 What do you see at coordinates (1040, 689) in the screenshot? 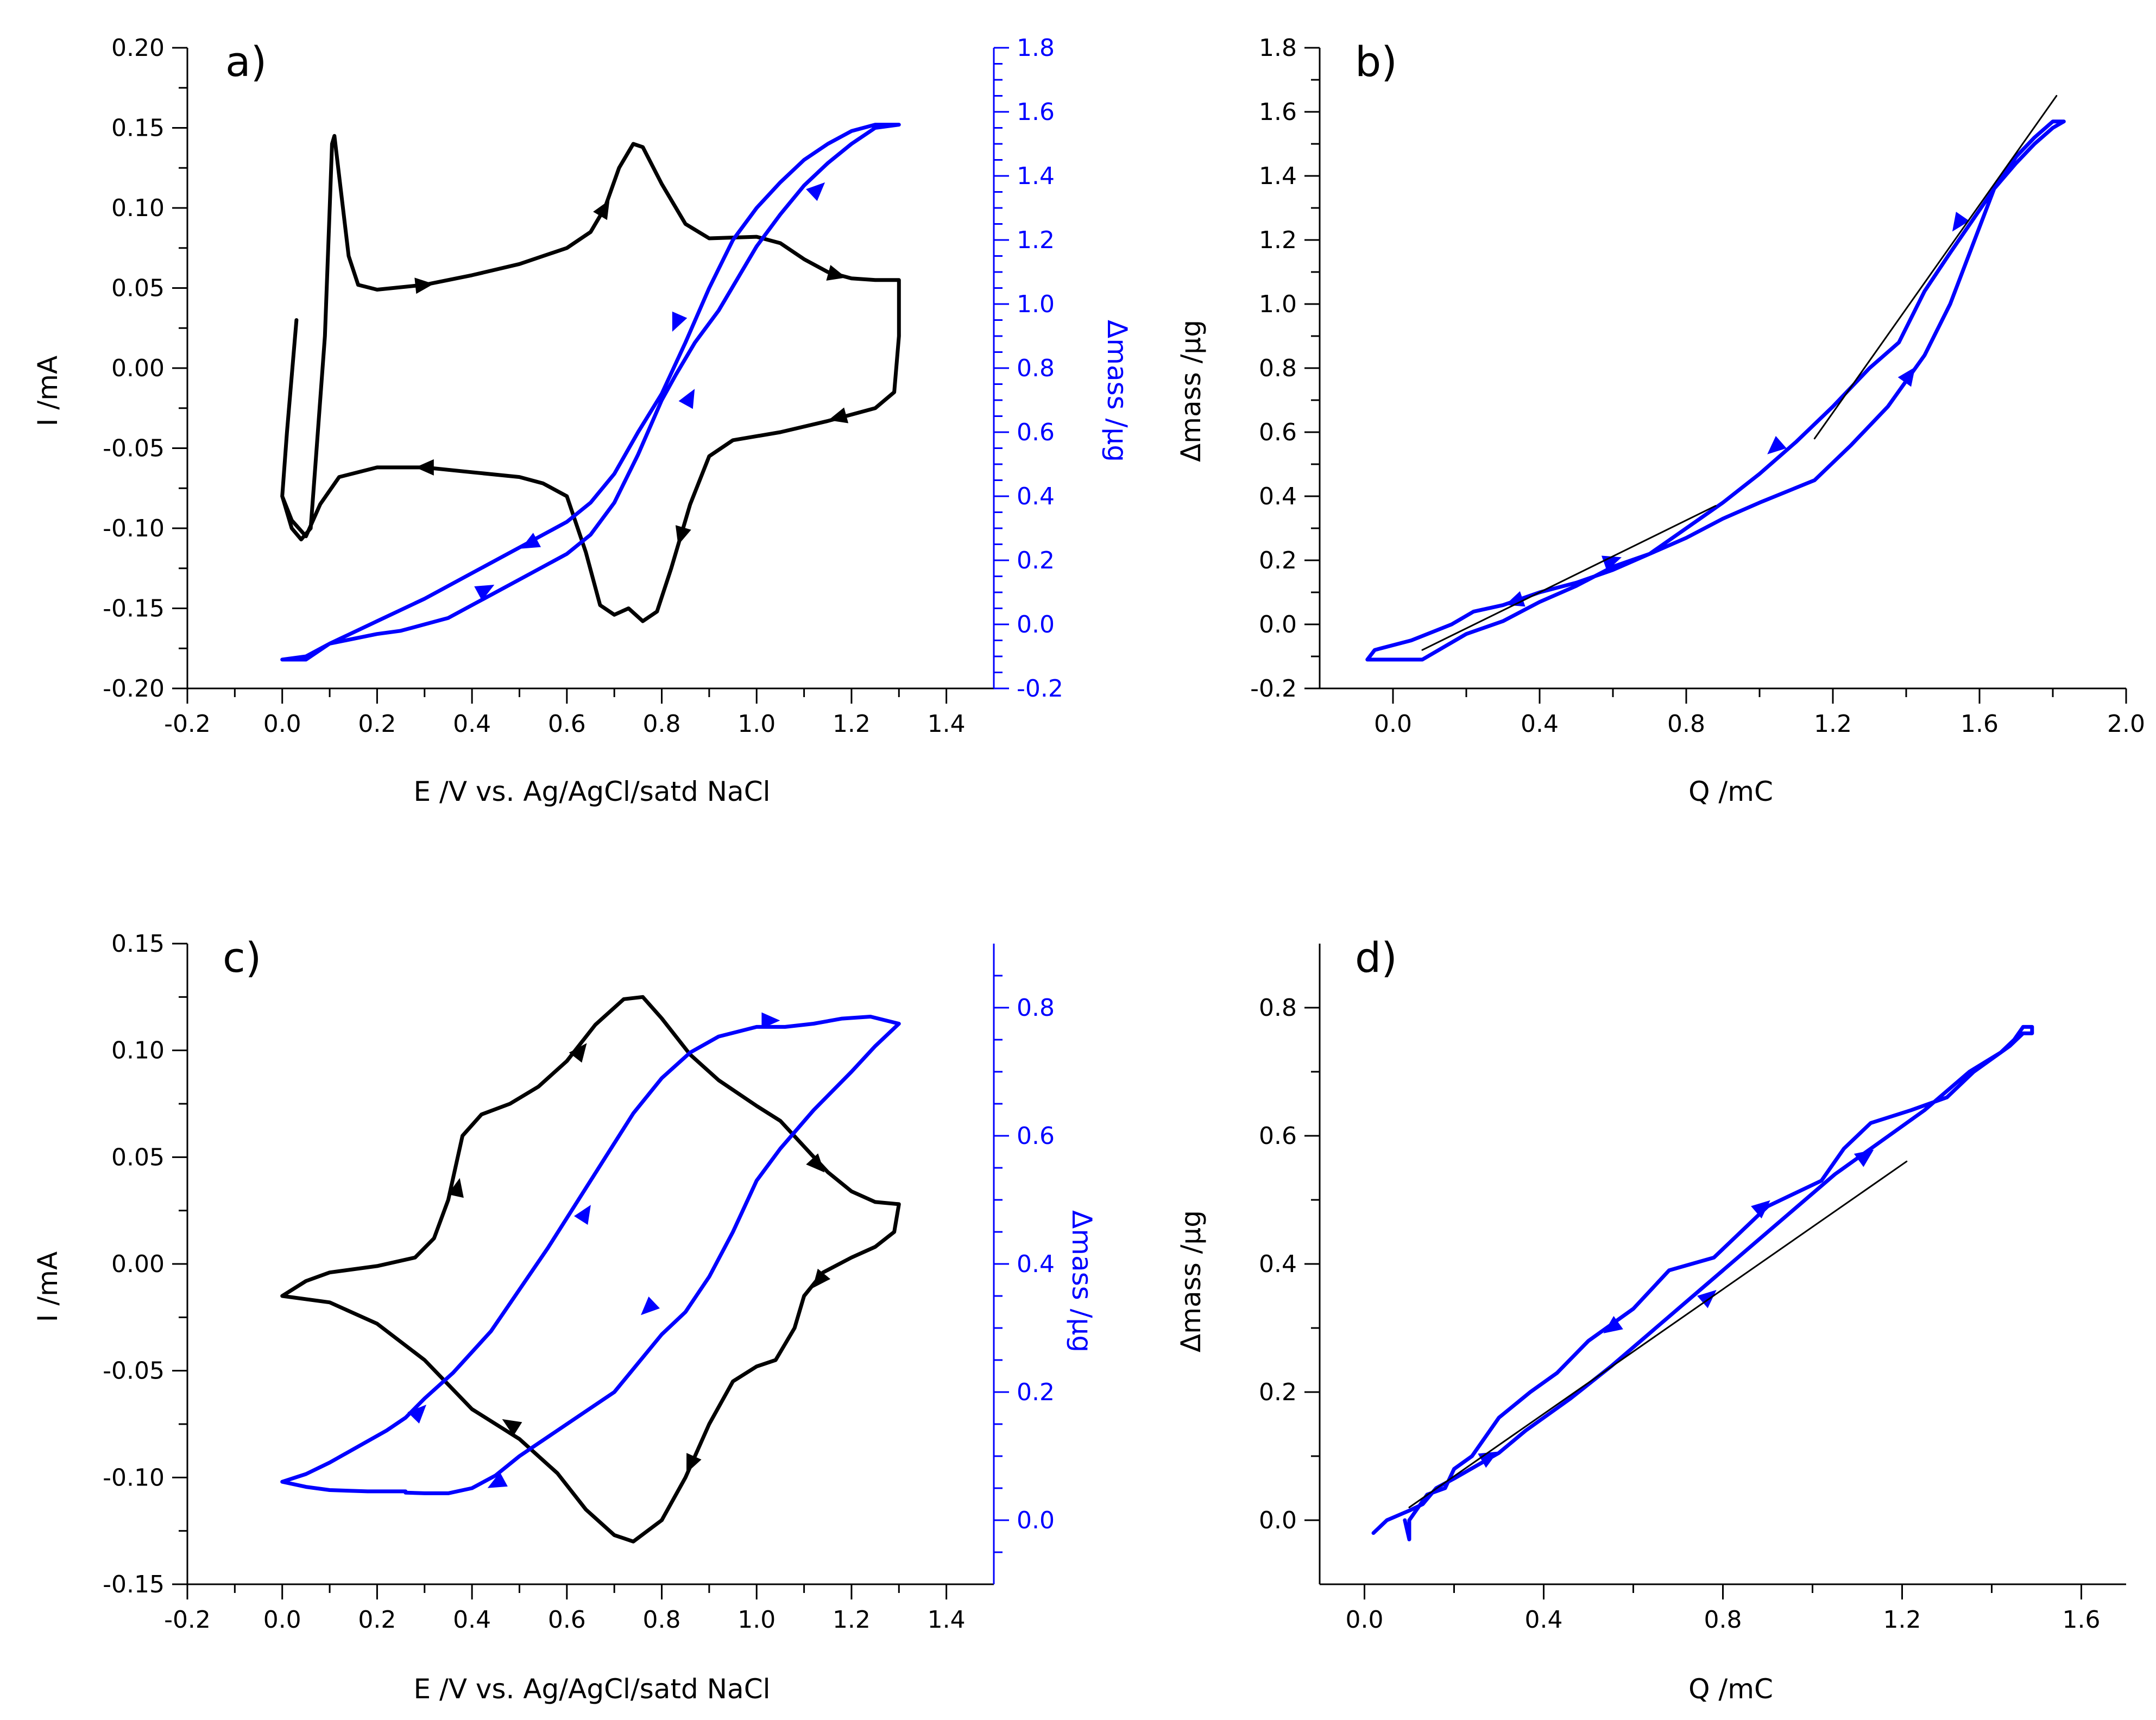
I see `panel-a-y2tick-label: -0.2` at bounding box center [1040, 689].